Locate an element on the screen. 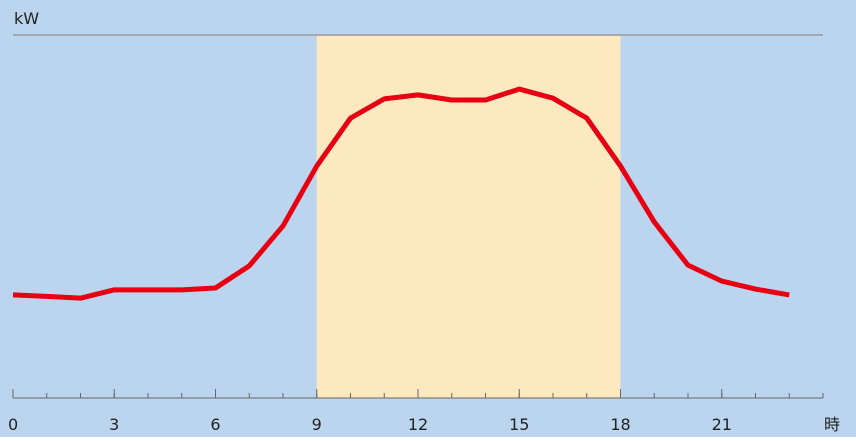 The width and height of the screenshot is (856, 441). x-tick-label: 6 is located at coordinates (215, 424).